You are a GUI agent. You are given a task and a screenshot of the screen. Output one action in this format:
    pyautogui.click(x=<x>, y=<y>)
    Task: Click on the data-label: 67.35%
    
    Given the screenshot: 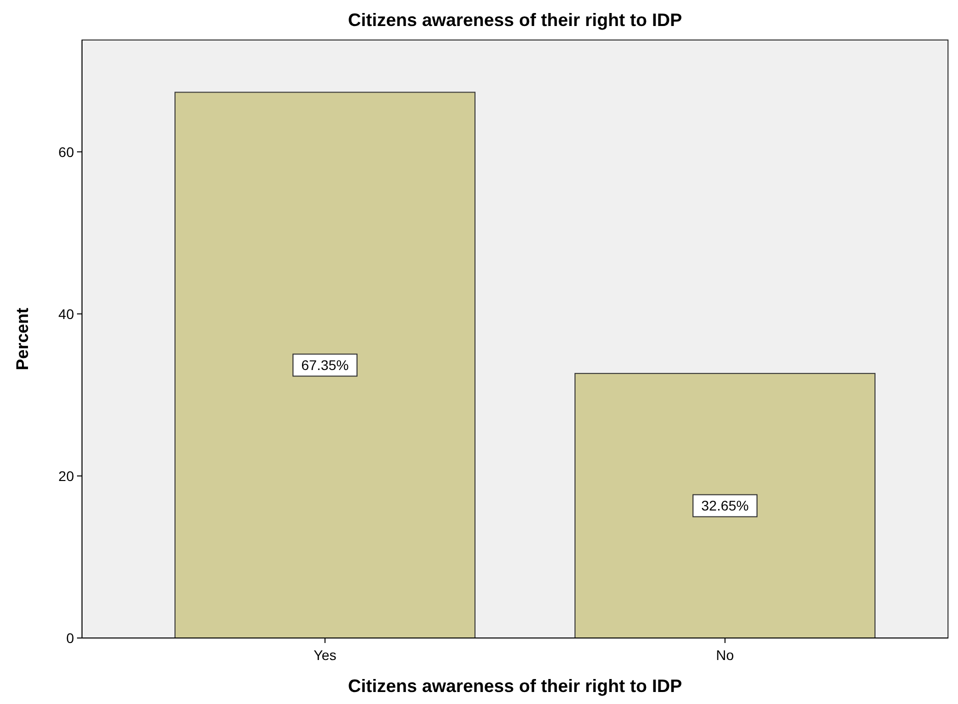 What is the action you would take?
    pyautogui.click(x=325, y=365)
    